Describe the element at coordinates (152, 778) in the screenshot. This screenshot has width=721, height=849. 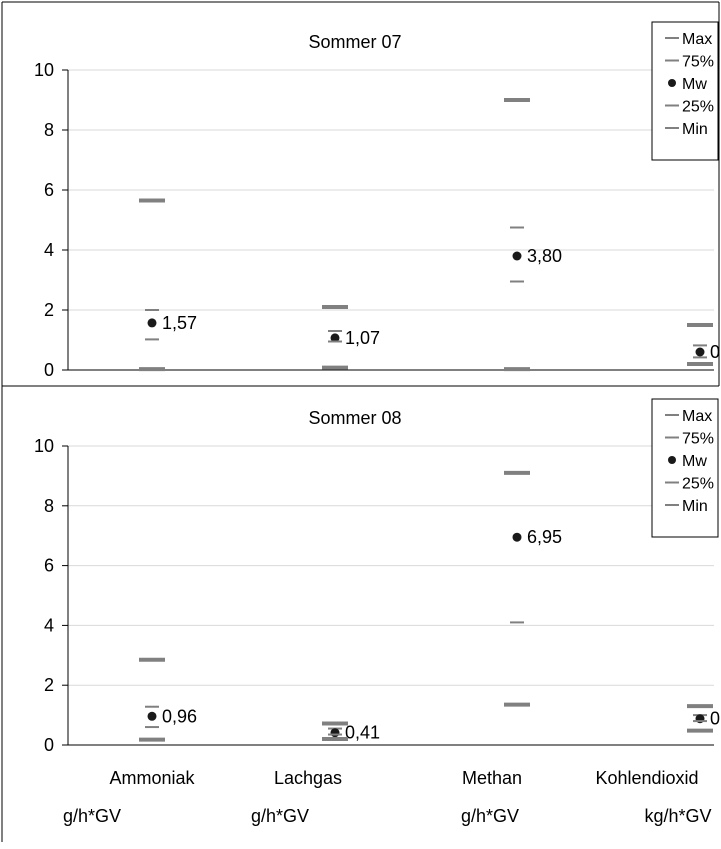
I see `x-category-label: Ammoniak` at that location.